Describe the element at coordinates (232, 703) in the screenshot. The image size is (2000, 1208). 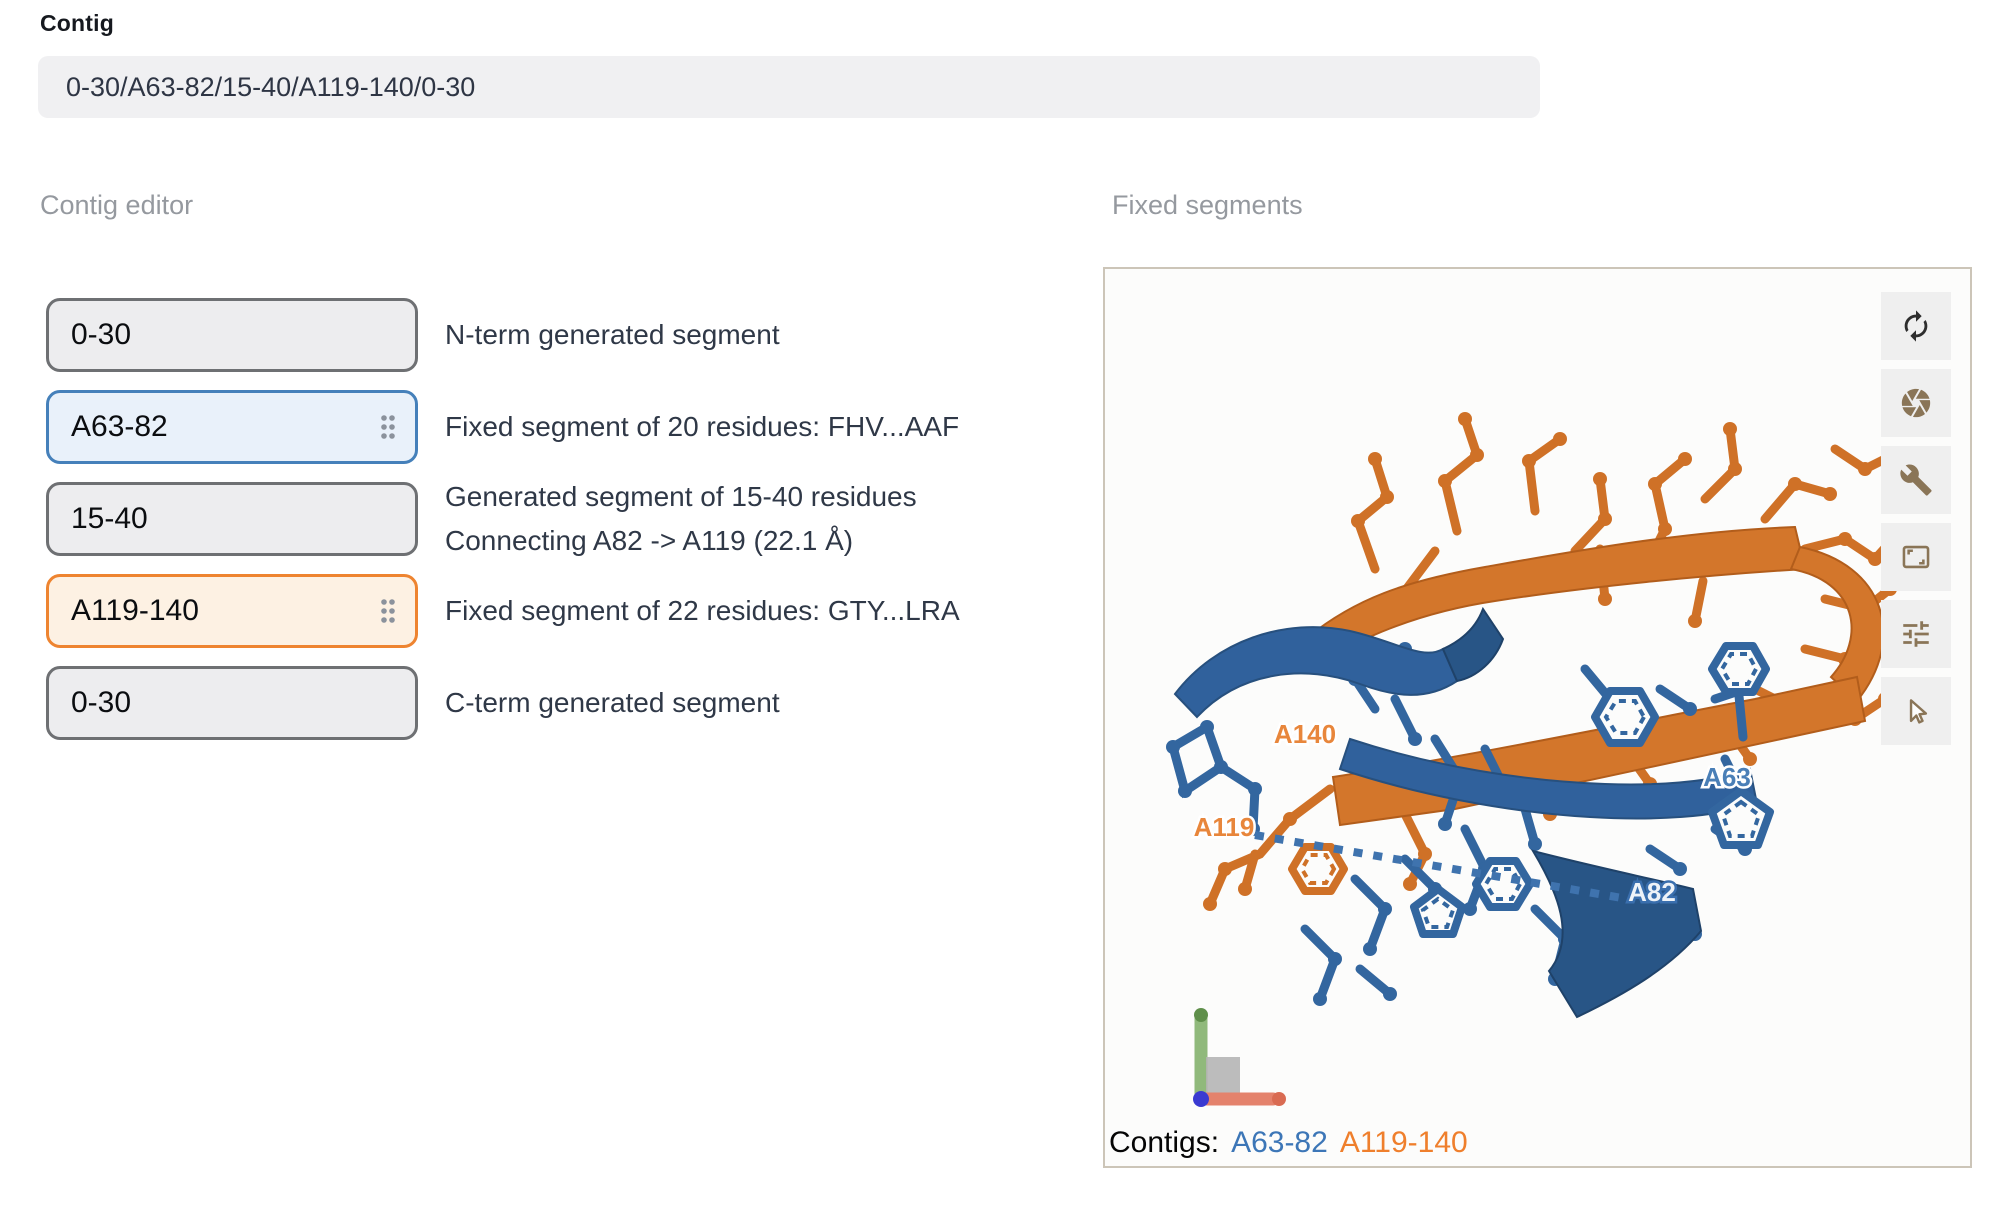
I see `segment-box-cterm: 0-30` at that location.